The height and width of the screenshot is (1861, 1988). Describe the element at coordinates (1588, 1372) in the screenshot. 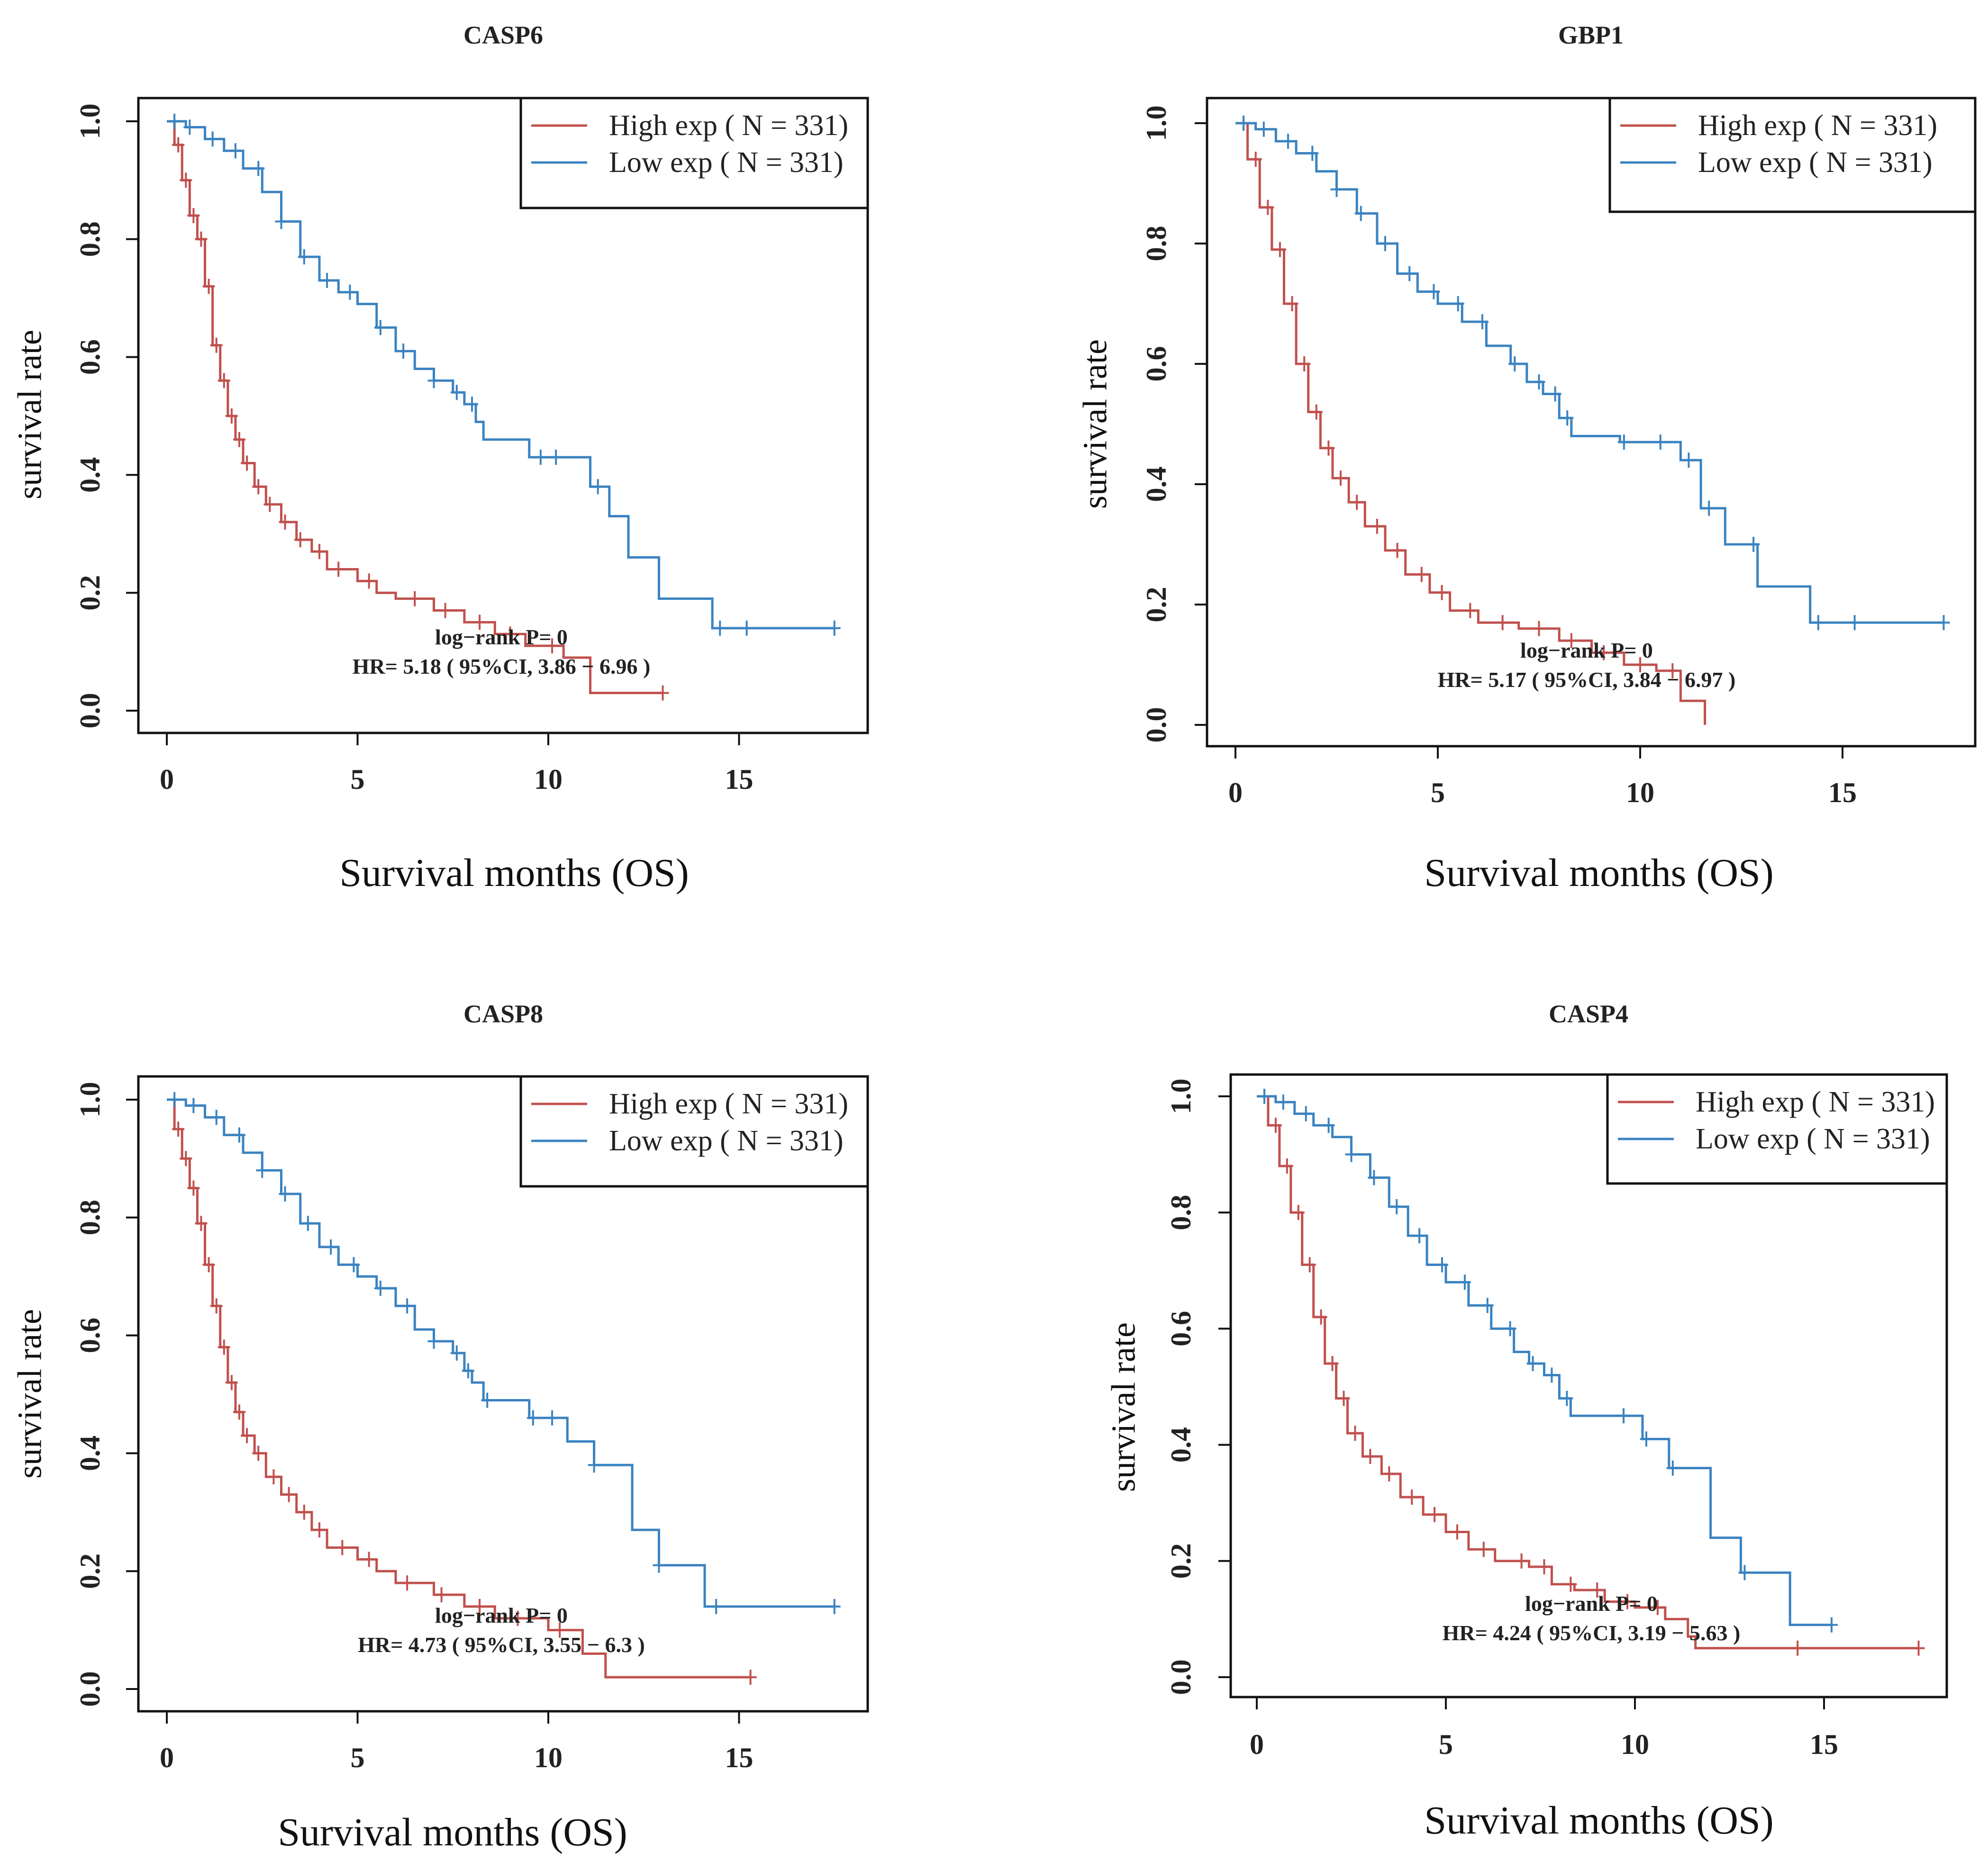

I see `survival-curve-high` at that location.